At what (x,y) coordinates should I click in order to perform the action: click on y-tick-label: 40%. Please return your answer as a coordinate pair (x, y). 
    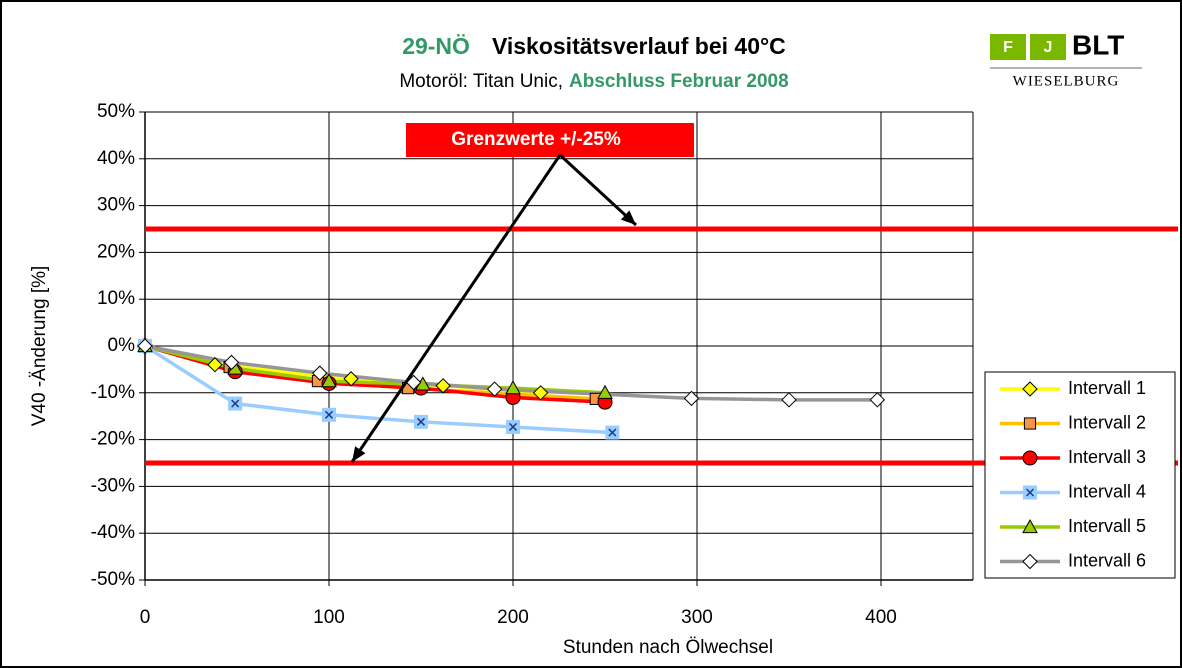
    Looking at the image, I should click on (116, 158).